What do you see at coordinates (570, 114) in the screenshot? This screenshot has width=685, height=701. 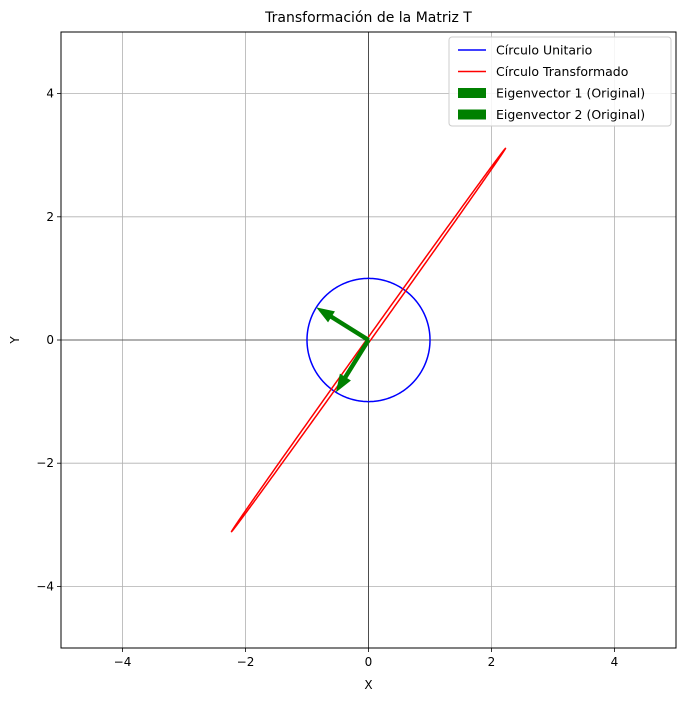 I see `legend-label: Eigenvector 2 (Original)` at bounding box center [570, 114].